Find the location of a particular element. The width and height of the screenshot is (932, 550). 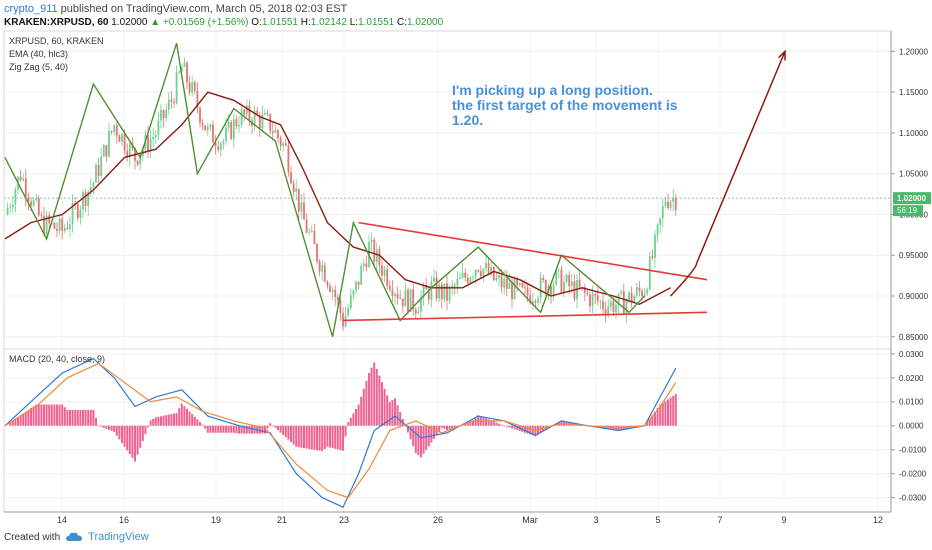

countdown-tag-text: 56:19 is located at coordinates (907, 210).